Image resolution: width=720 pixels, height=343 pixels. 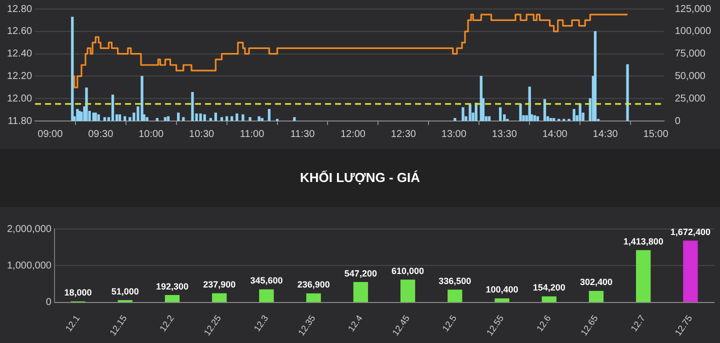 I want to click on y2-tick-label: 125,000, so click(x=693, y=9).